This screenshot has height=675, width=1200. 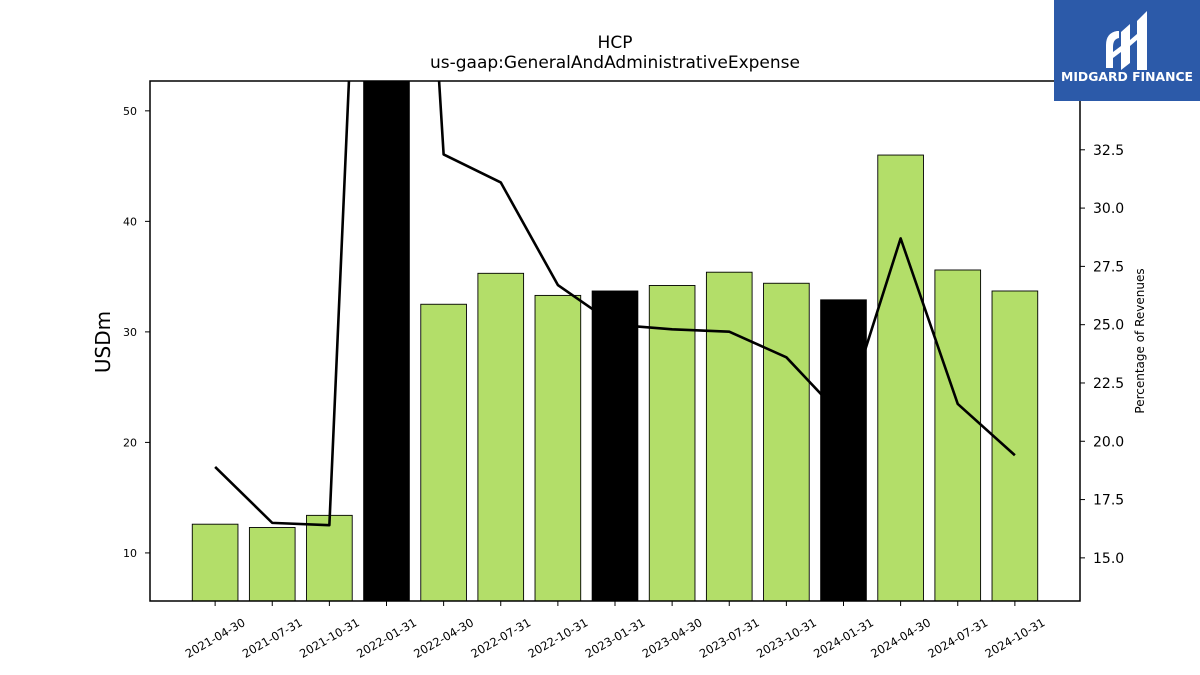 I want to click on logo: MIDGARD FINANCE, so click(x=1127, y=50).